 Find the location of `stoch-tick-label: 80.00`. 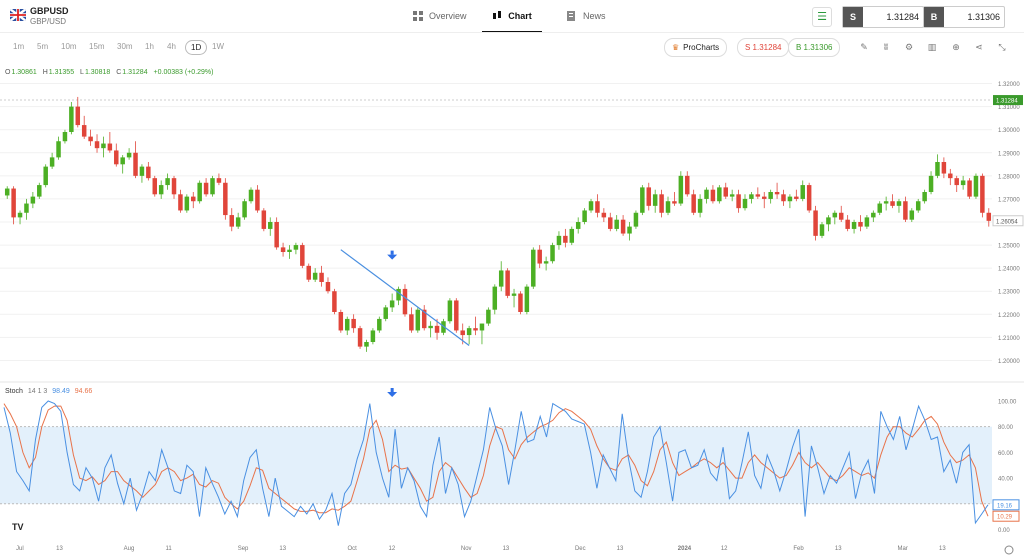

stoch-tick-label: 80.00 is located at coordinates (1006, 428).